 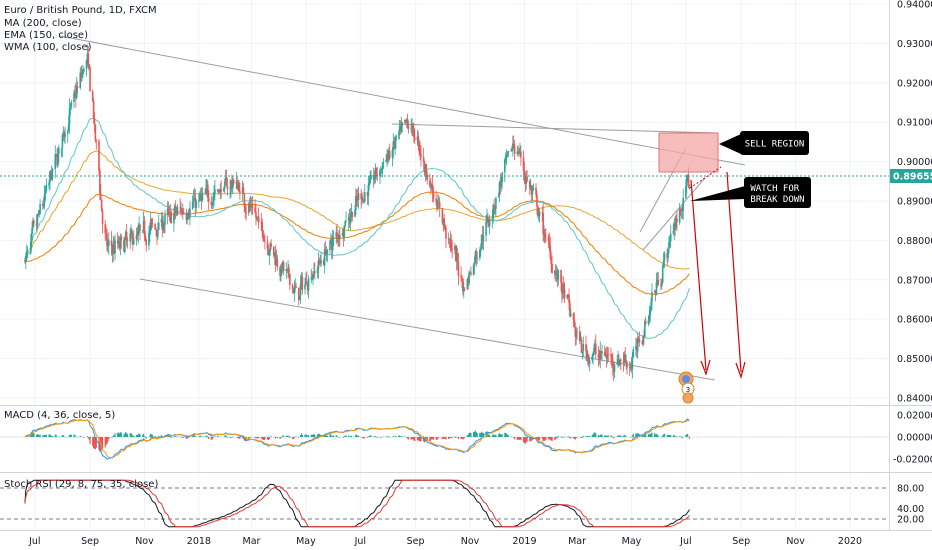 I want to click on time-tick-label: Sep, so click(x=90, y=541).